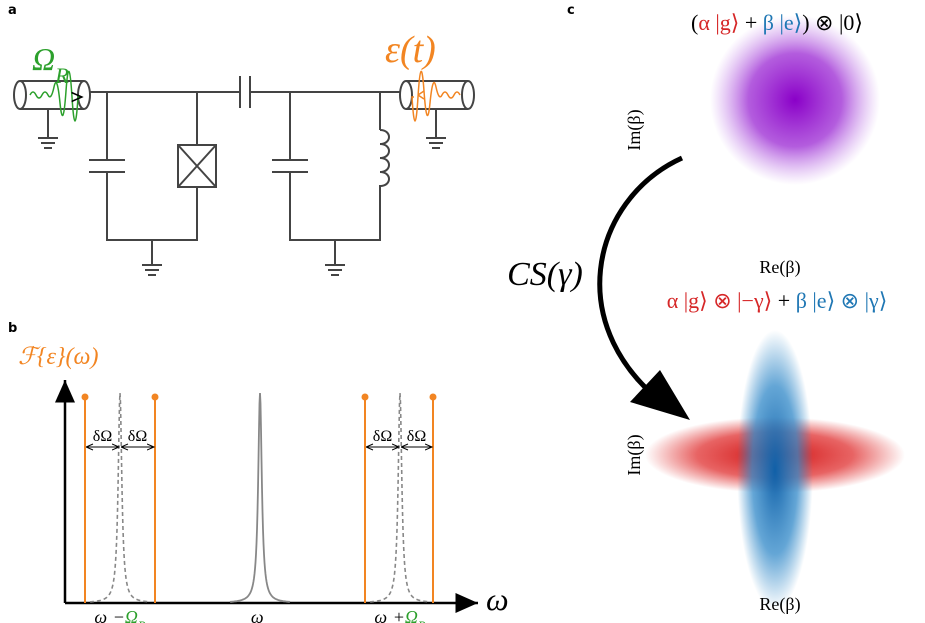 This screenshot has height=623, width=925. Describe the element at coordinates (571, 10) in the screenshot. I see `panel-label: c` at that location.